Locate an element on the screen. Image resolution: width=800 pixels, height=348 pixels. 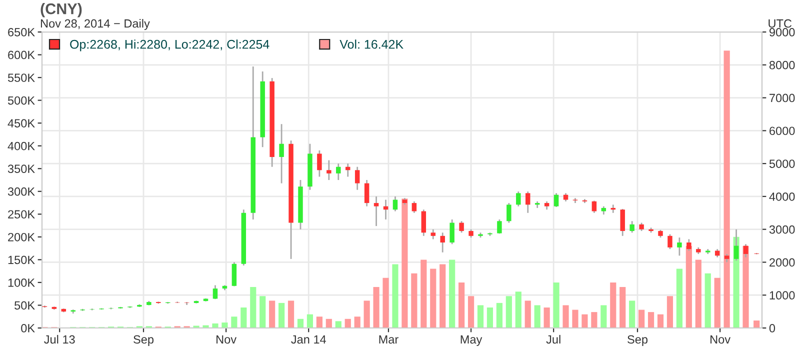
chart-subtitle: Nov 28, 2014 − Daily is located at coordinates (95, 24).